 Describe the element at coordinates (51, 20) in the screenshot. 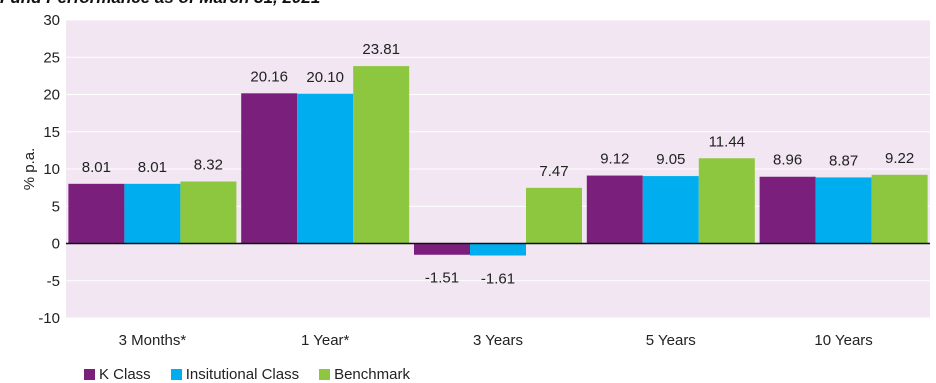

I see `y-tick-label: 30` at that location.